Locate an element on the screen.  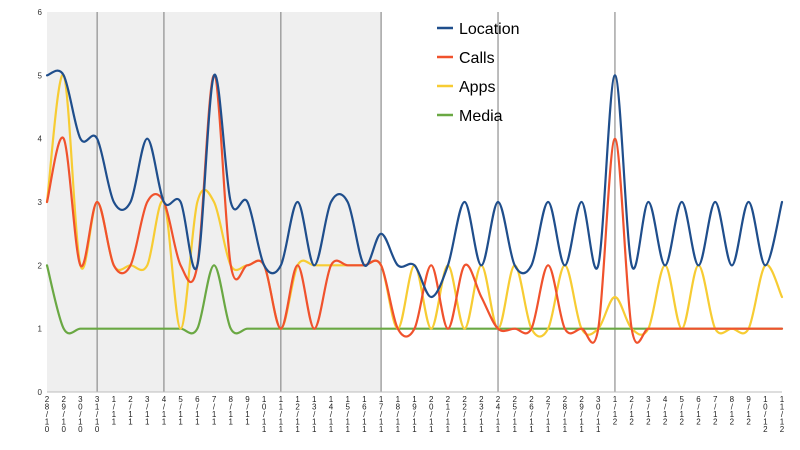
y-tick-label: 6 is located at coordinates (40, 12).